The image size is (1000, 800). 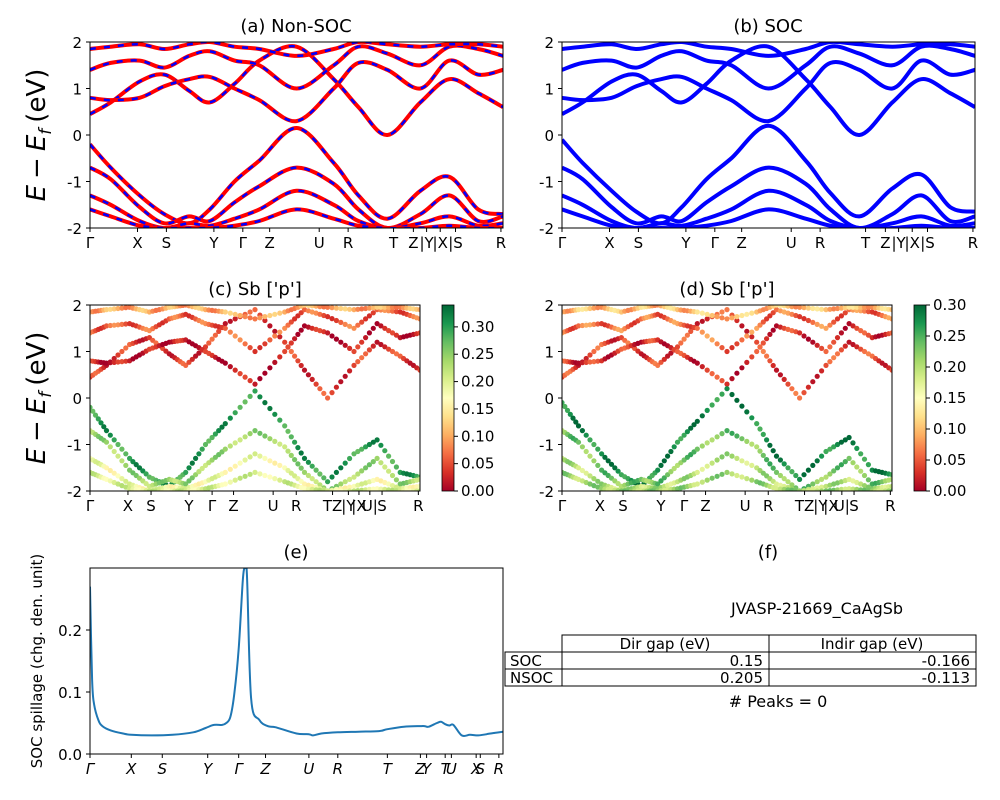 What do you see at coordinates (623, 506) in the screenshot?
I see `xtick-label: S` at bounding box center [623, 506].